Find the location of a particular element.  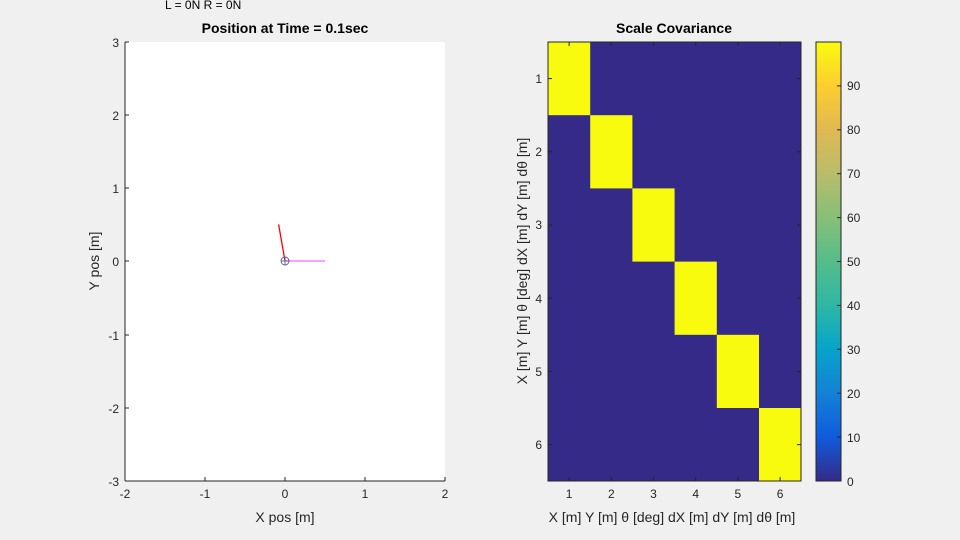

svg-text: -3 is located at coordinates (113, 482).